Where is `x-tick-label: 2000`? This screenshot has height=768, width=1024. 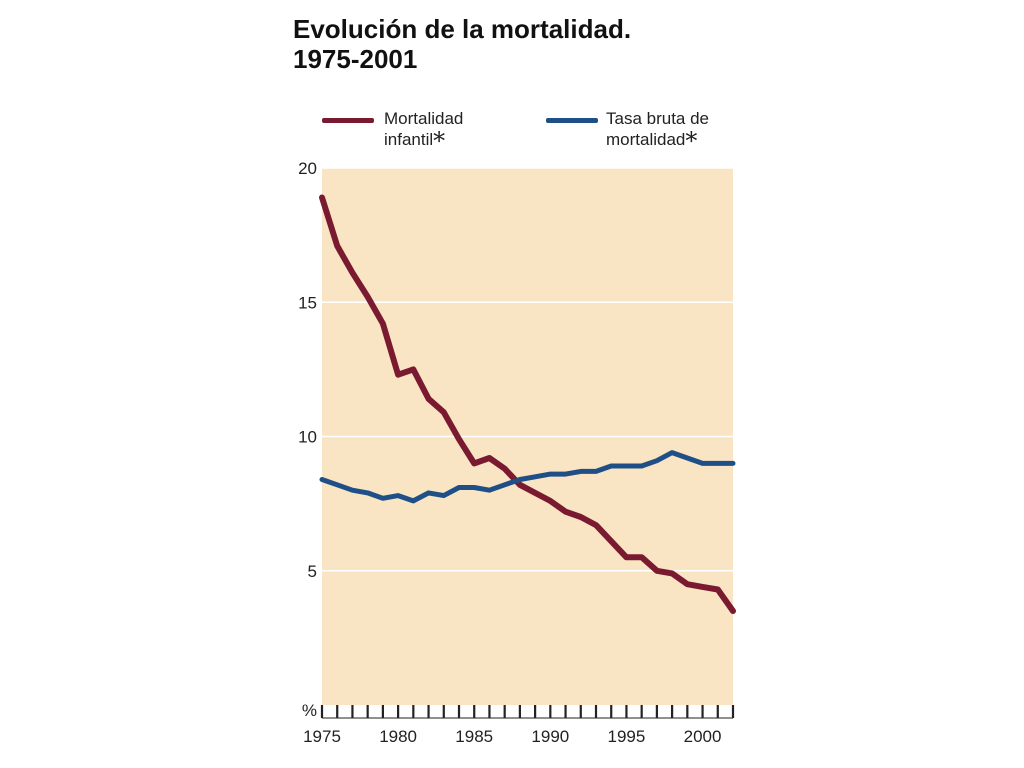 x-tick-label: 2000 is located at coordinates (703, 736).